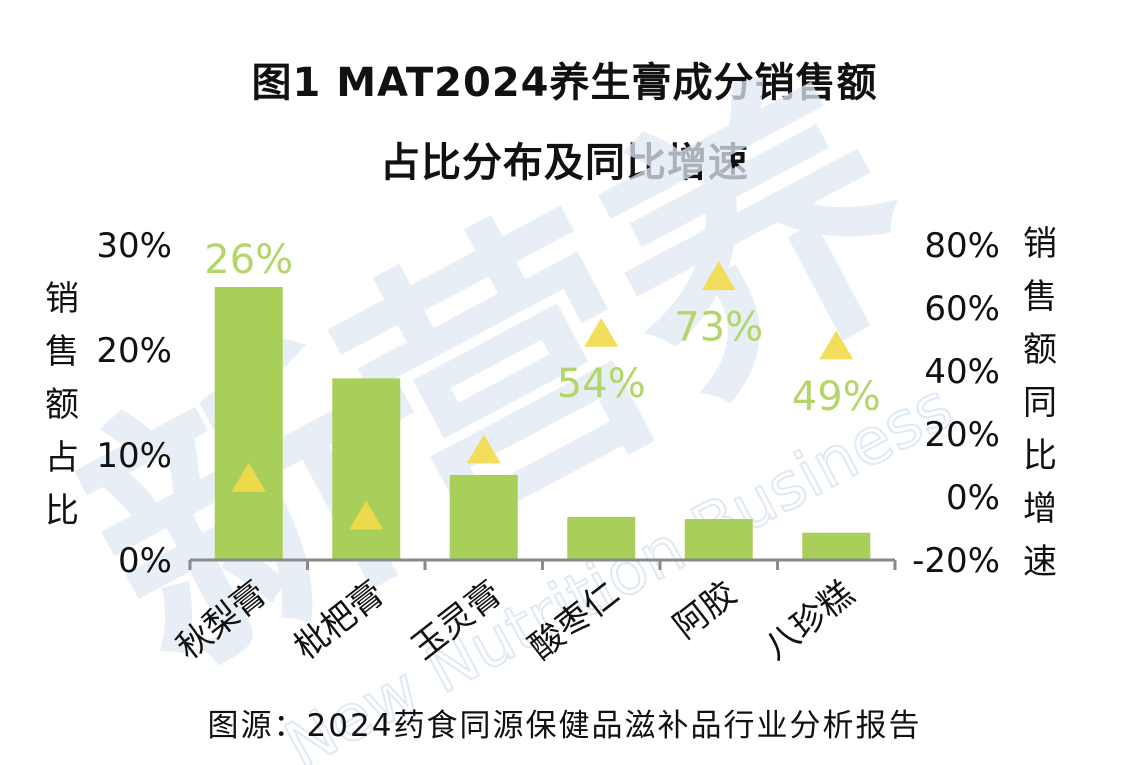 The height and width of the screenshot is (765, 1129). I want to click on y2-axis-title-char: 速, so click(1040, 562).